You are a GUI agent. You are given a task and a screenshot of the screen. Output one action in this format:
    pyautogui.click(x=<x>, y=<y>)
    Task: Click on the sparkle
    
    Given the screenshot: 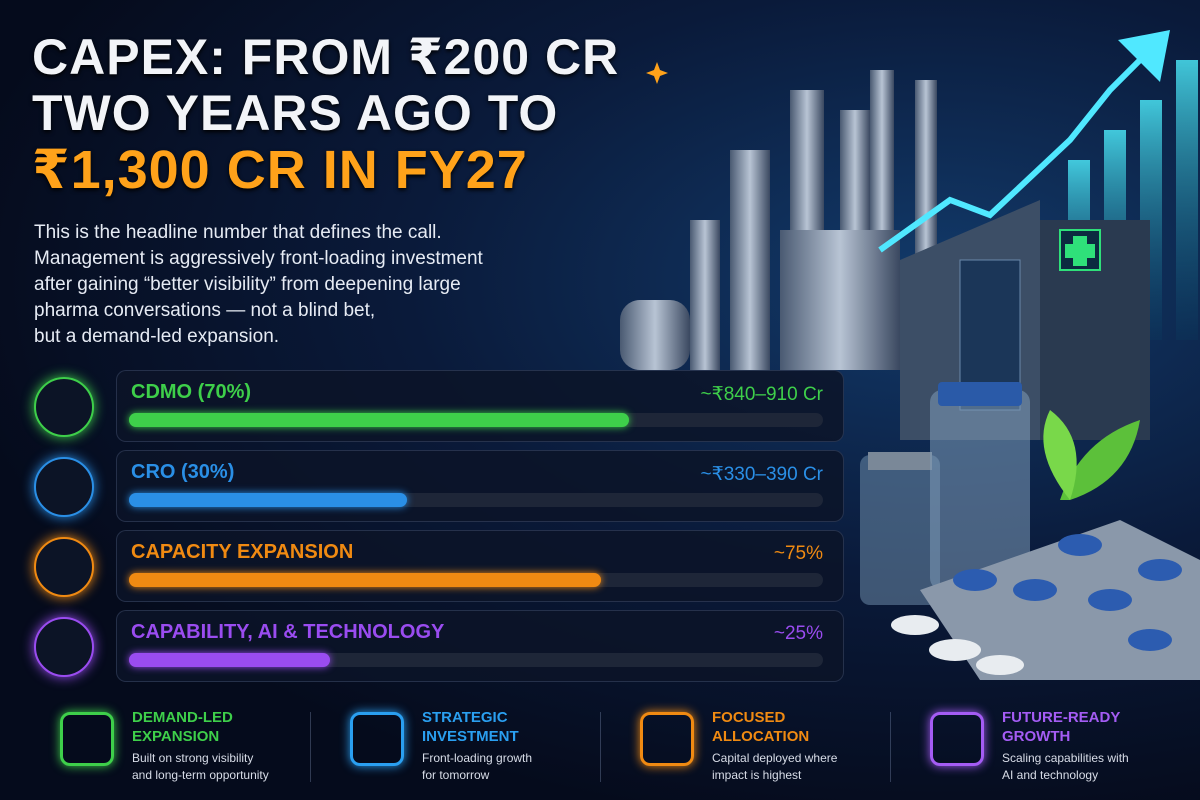 What is the action you would take?
    pyautogui.click(x=657, y=73)
    